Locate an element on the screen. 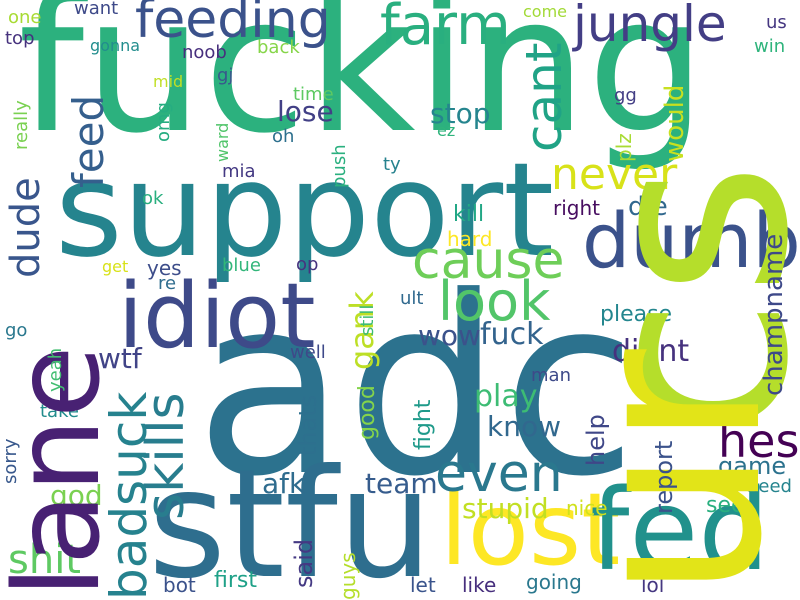  word-die: die is located at coordinates (648, 207).